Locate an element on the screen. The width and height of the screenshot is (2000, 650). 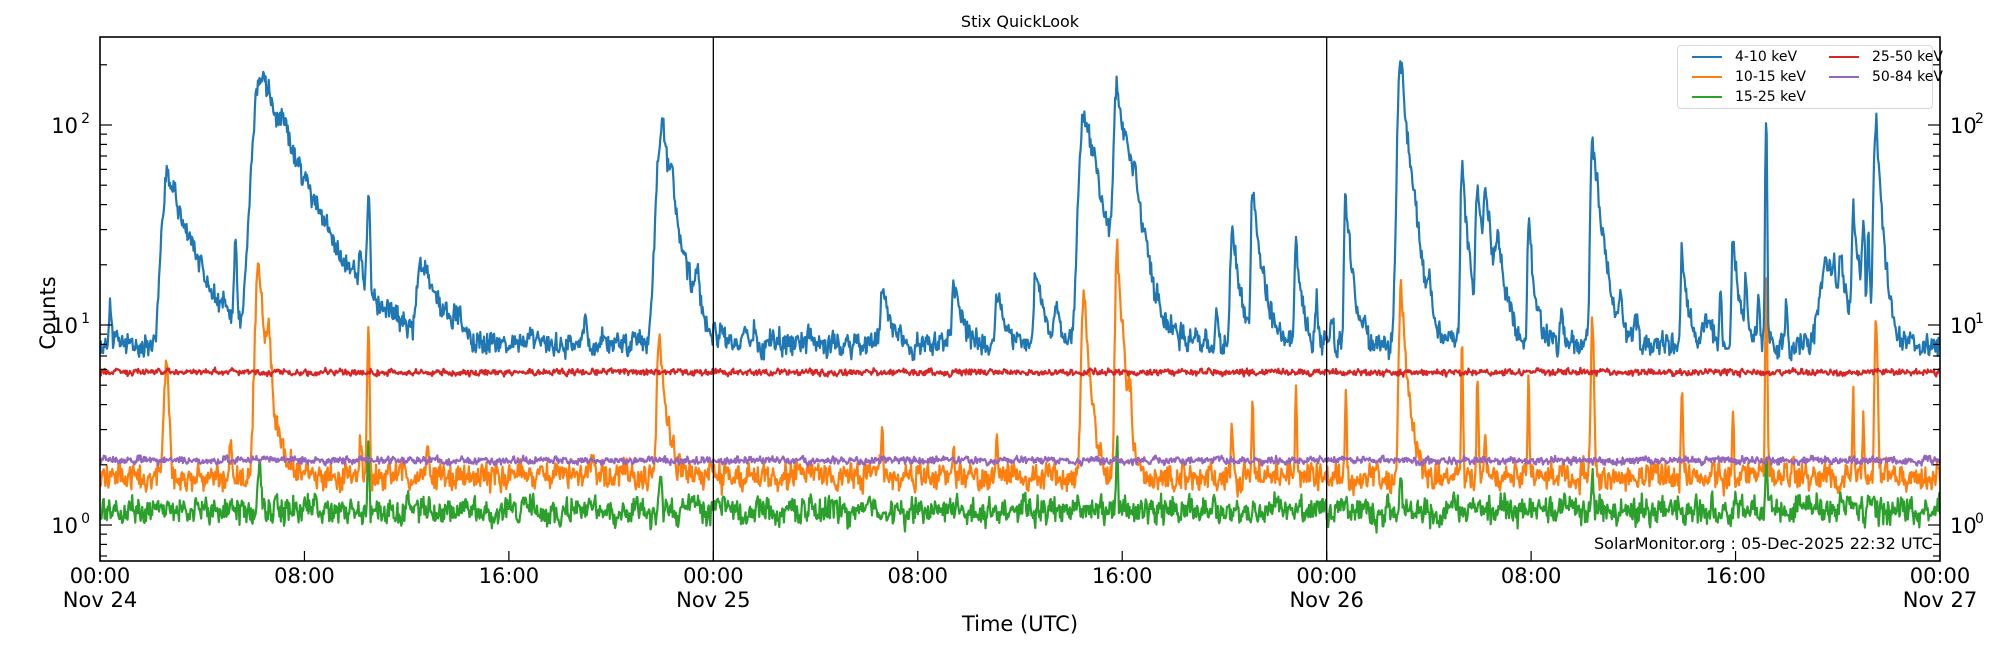
legend-item-25-50kev: 25-50 keV is located at coordinates (1886, 57).